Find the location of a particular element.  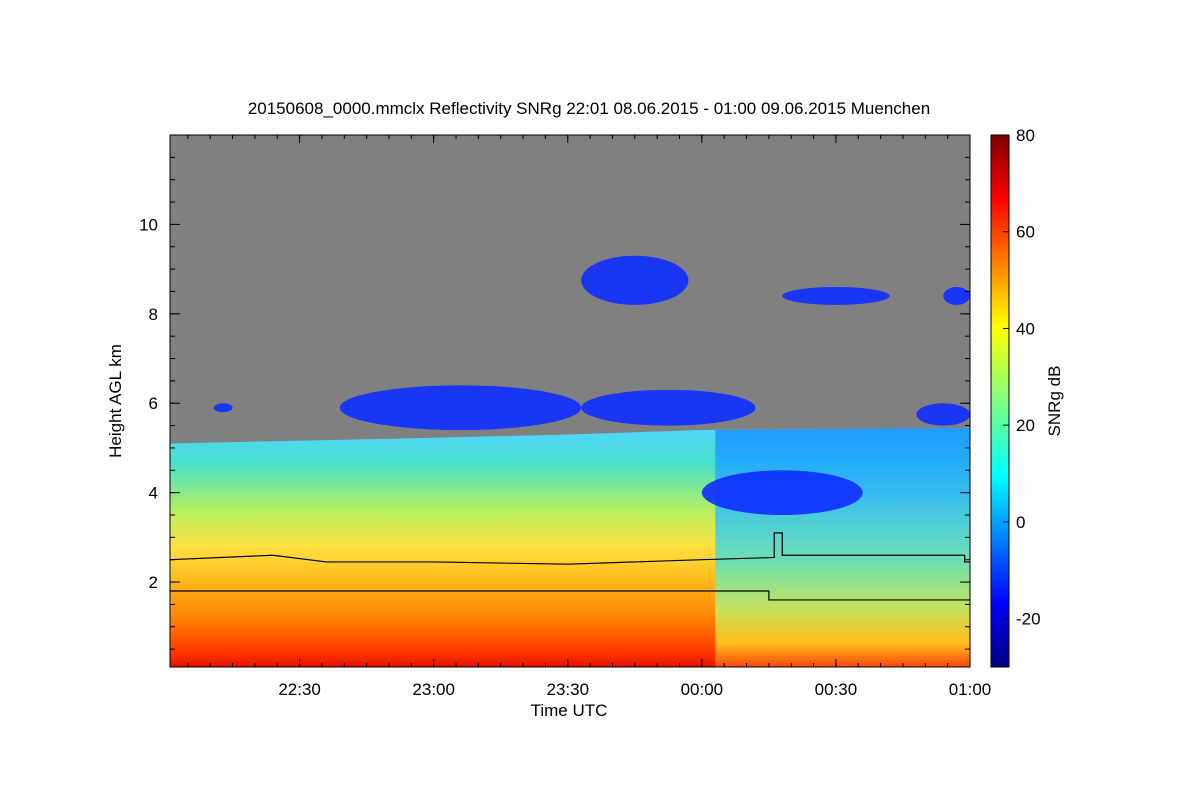

y-tick-label: 10 is located at coordinates (148, 224).